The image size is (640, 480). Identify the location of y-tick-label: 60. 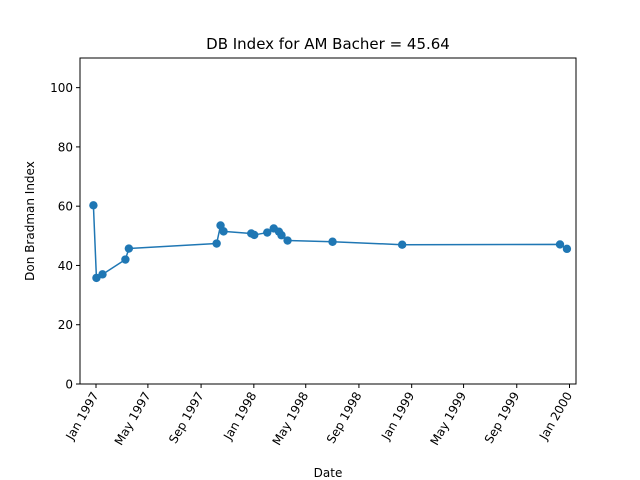
(65, 207).